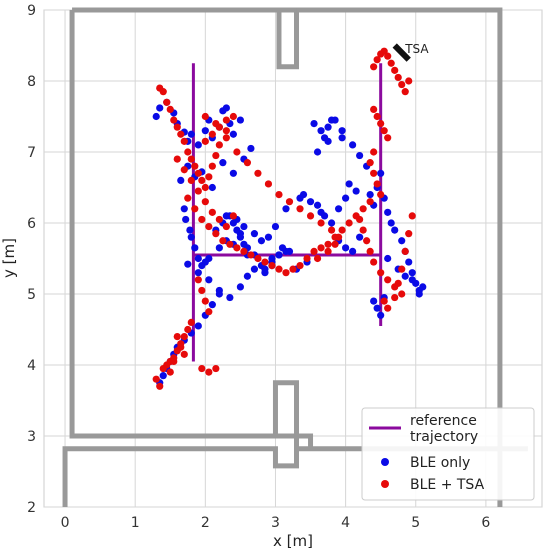 This screenshot has width=550, height=552. I want to click on legend-box, so click(448, 454).